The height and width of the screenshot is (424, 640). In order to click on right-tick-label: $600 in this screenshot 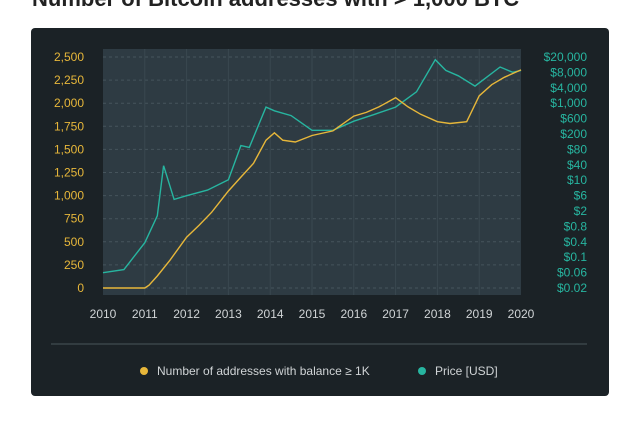, I will do `click(573, 119)`.